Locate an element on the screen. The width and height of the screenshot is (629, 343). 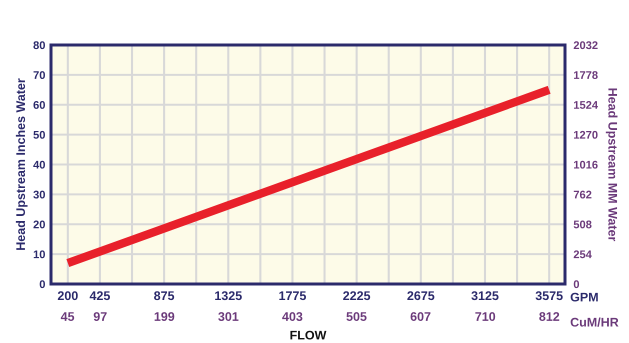
y-axis-title: Head Upstream Inches Water is located at coordinates (22, 164).